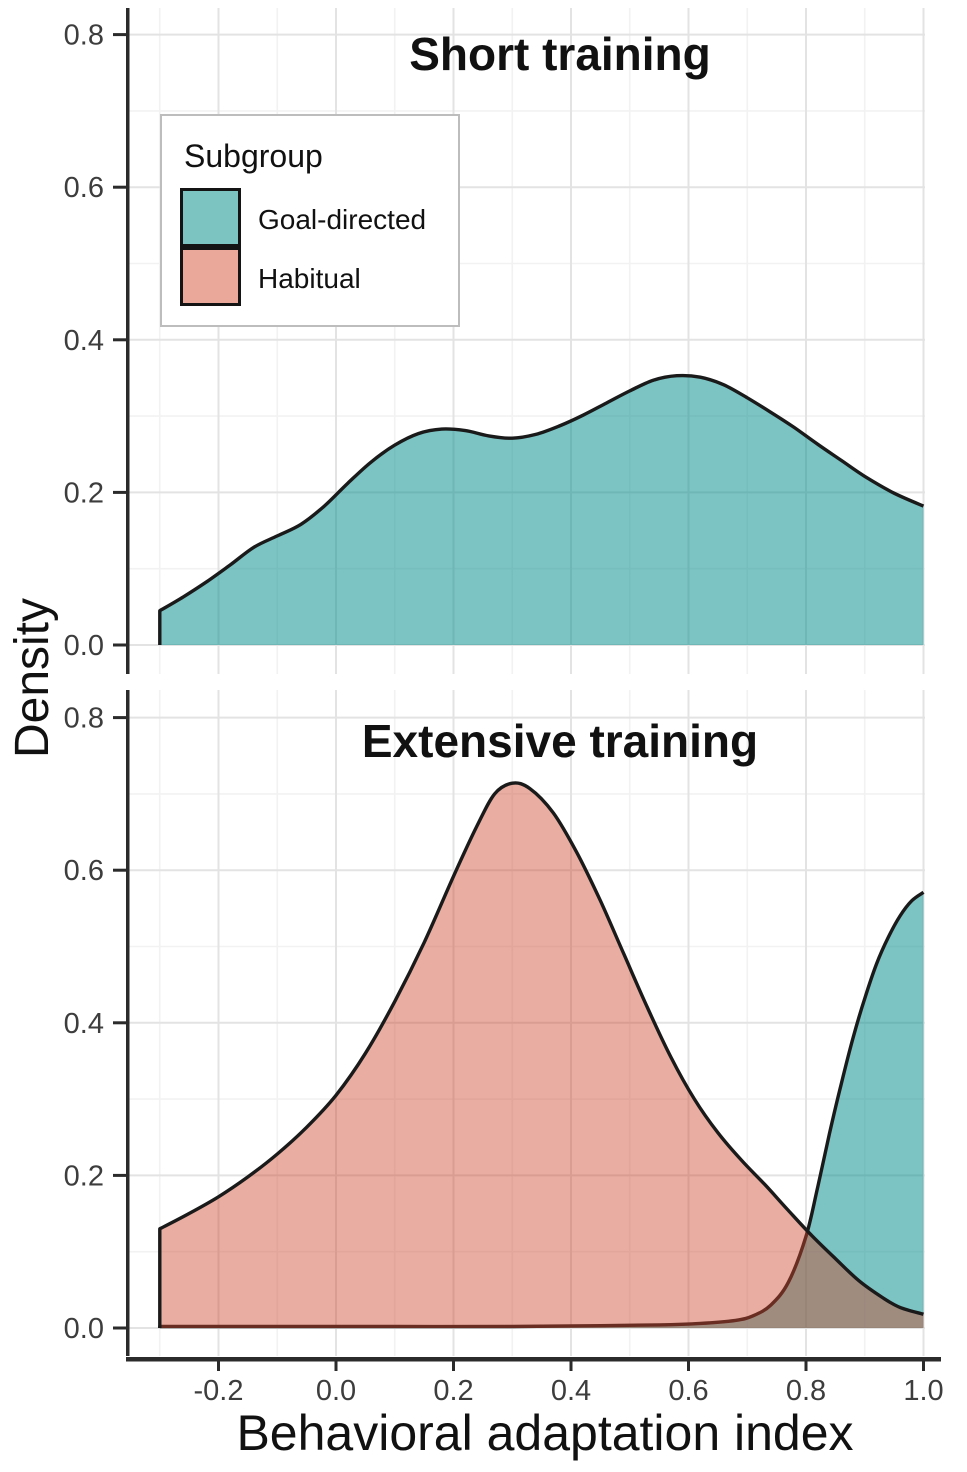 Image resolution: width=967 pixels, height=1472 pixels. Describe the element at coordinates (923, 1391) in the screenshot. I see `x-tick-label: 1.0` at that location.